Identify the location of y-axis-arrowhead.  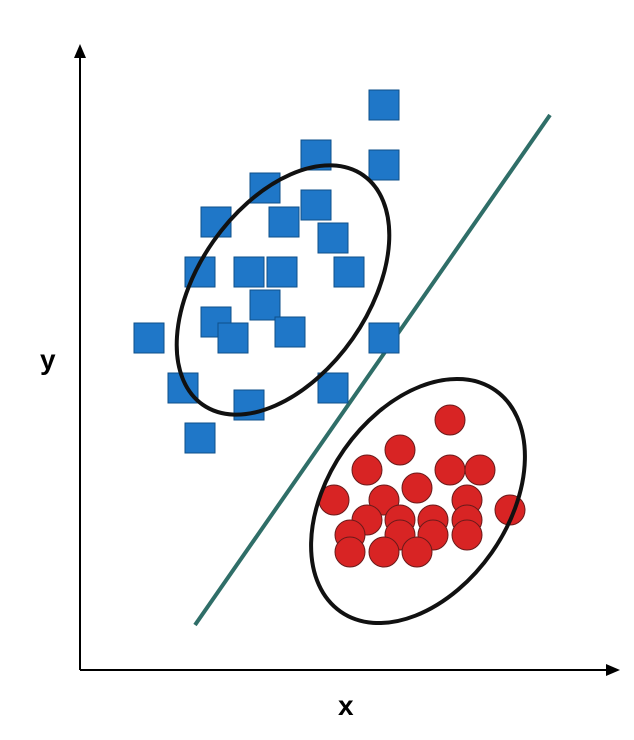
(80, 51).